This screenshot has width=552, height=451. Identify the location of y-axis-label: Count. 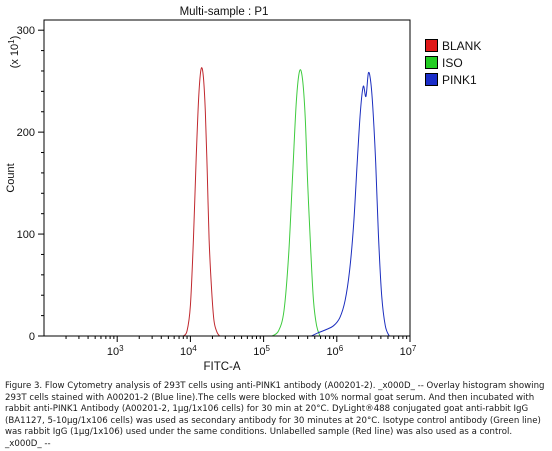
(11, 177).